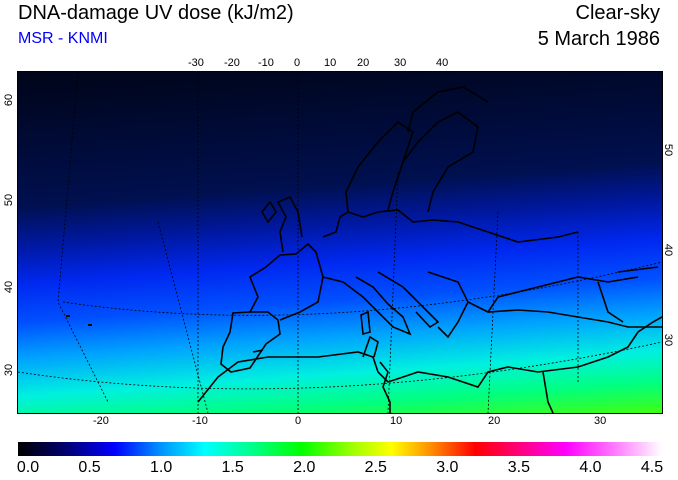 The width and height of the screenshot is (678, 480). Describe the element at coordinates (89, 467) in the screenshot. I see `colorbar-label: 0.5` at that location.